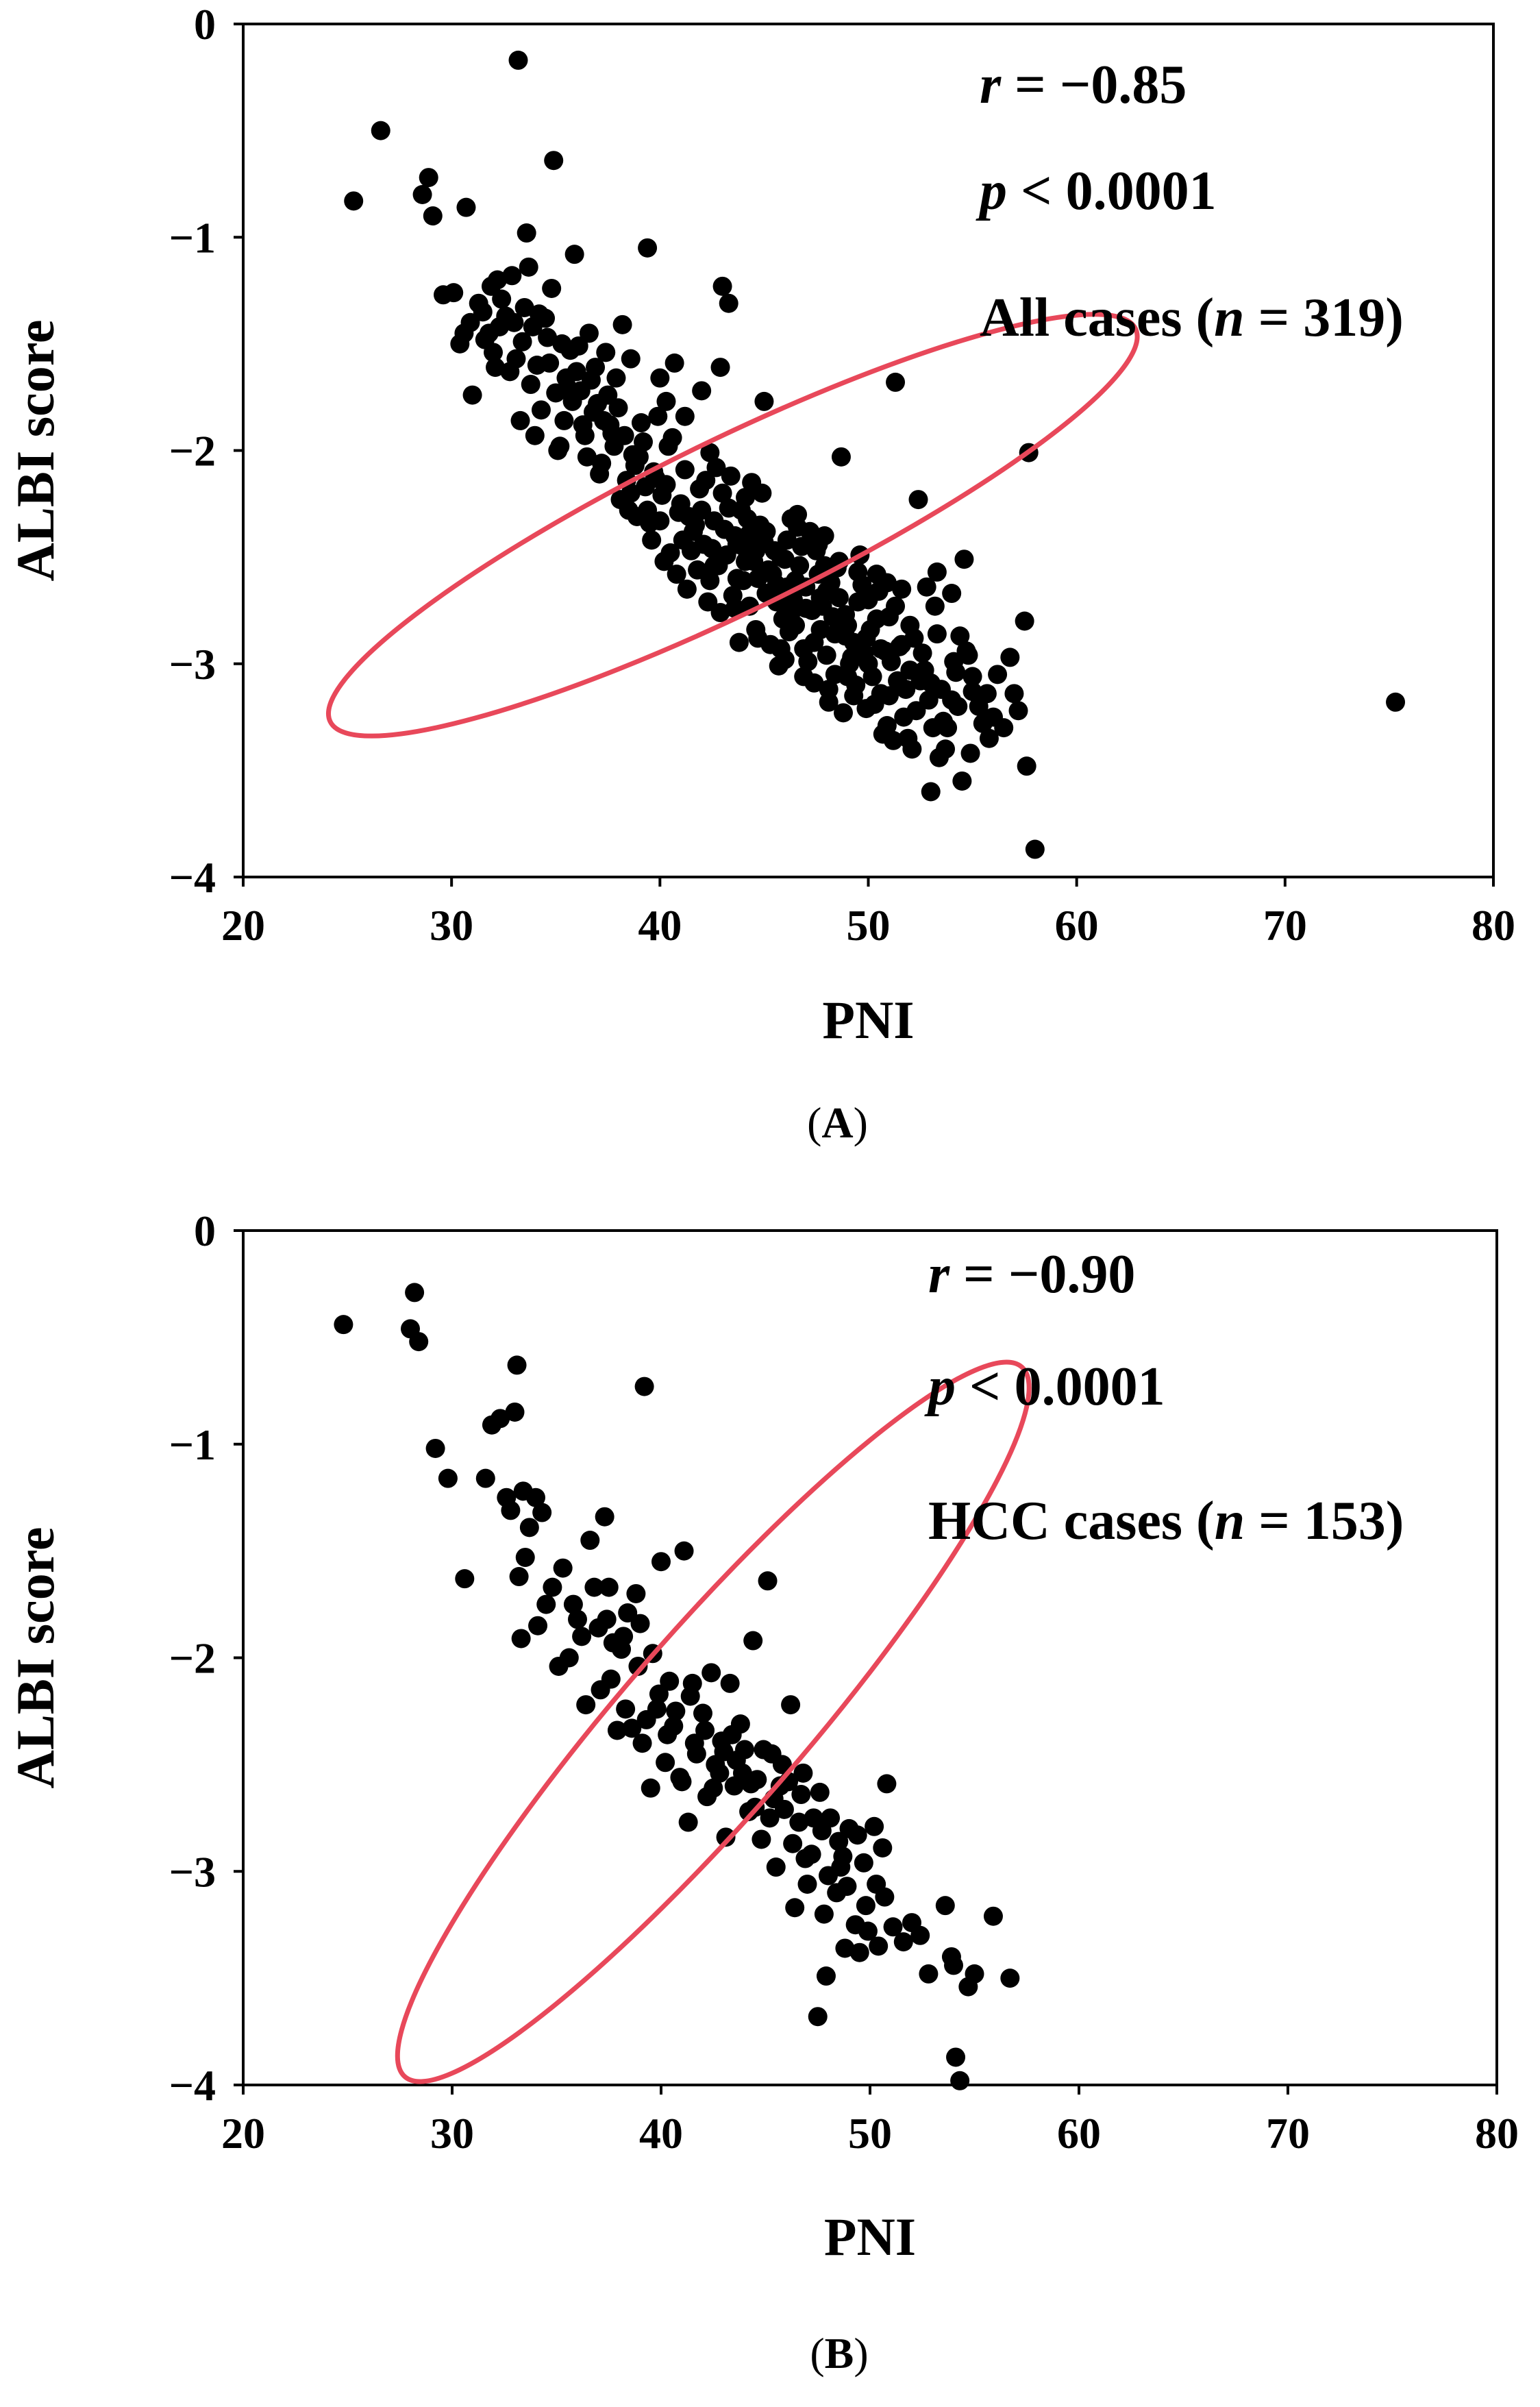 This screenshot has width=1540, height=2407. What do you see at coordinates (452, 2133) in the screenshot?
I see `x-tick-label: 30` at bounding box center [452, 2133].